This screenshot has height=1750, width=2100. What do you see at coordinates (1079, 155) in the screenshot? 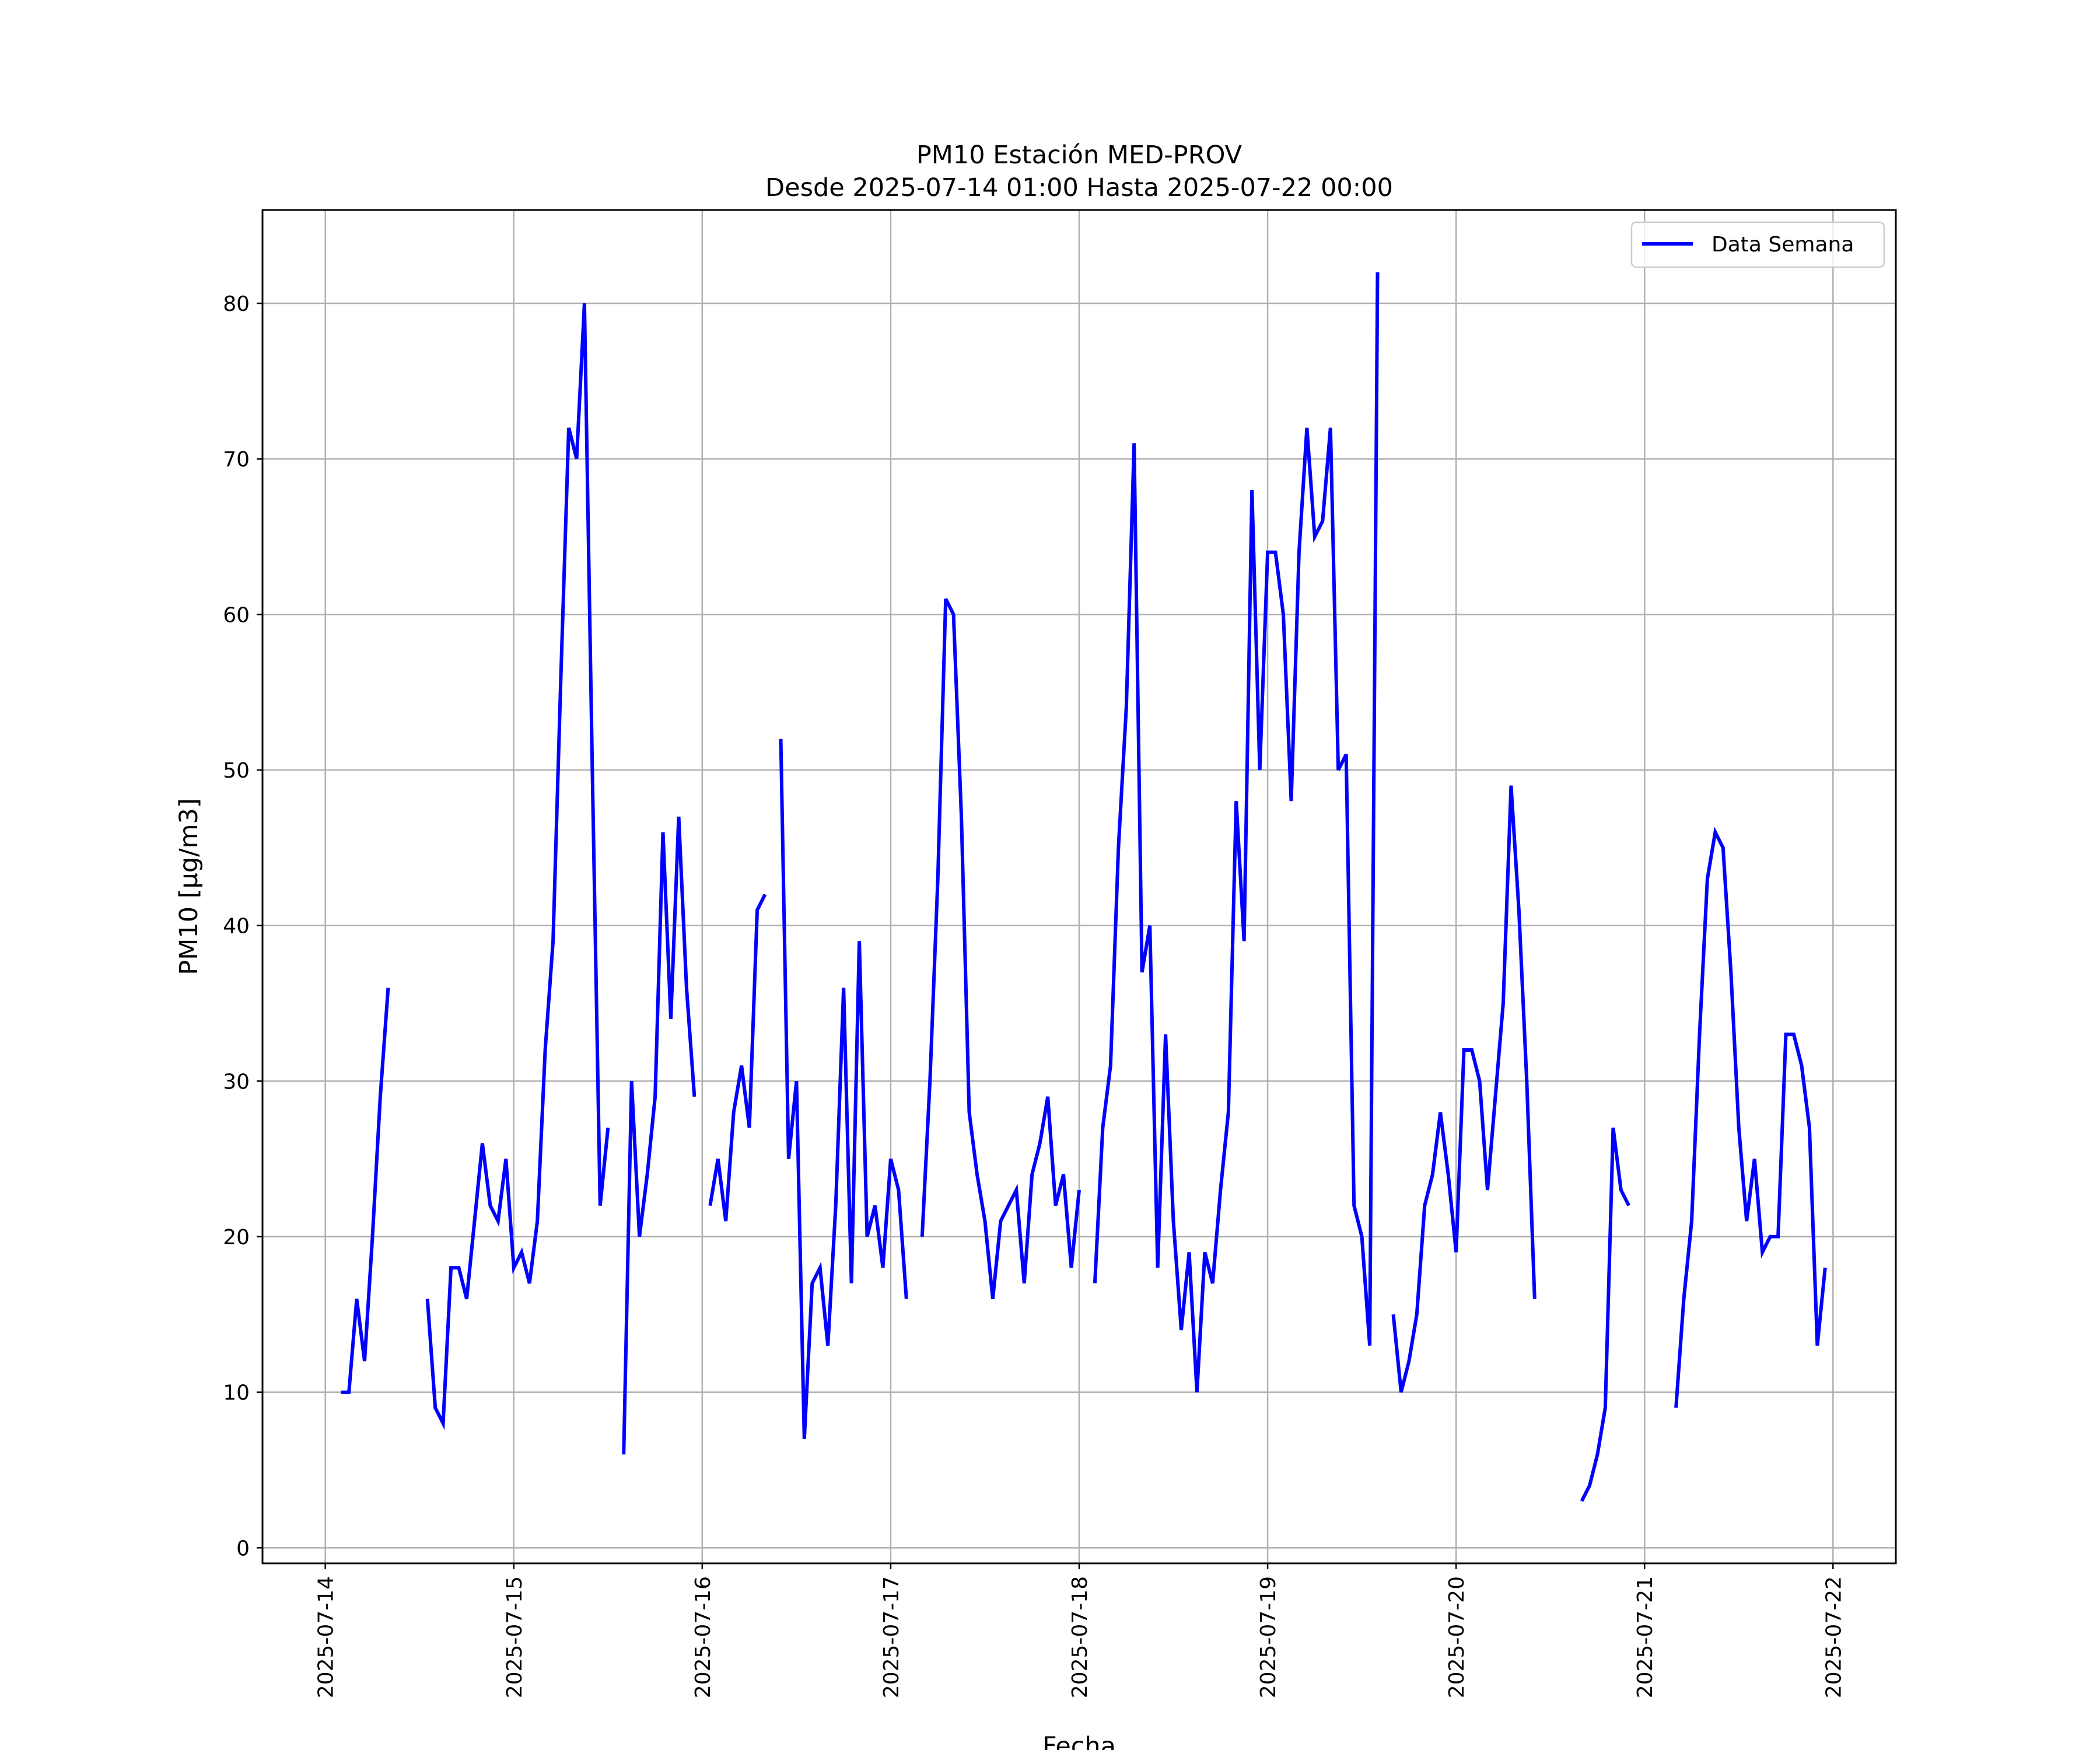
I see `chart-title: PM10 Estación MED-PROV` at bounding box center [1079, 155].